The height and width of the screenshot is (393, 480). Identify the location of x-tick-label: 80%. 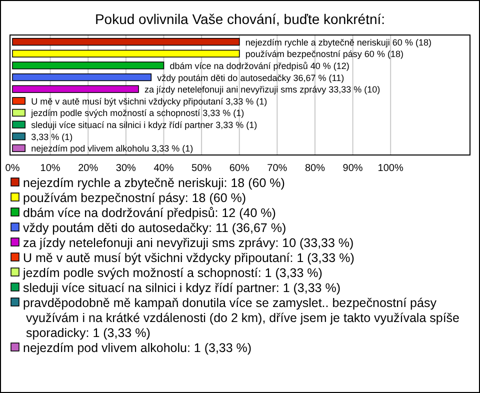
(315, 168).